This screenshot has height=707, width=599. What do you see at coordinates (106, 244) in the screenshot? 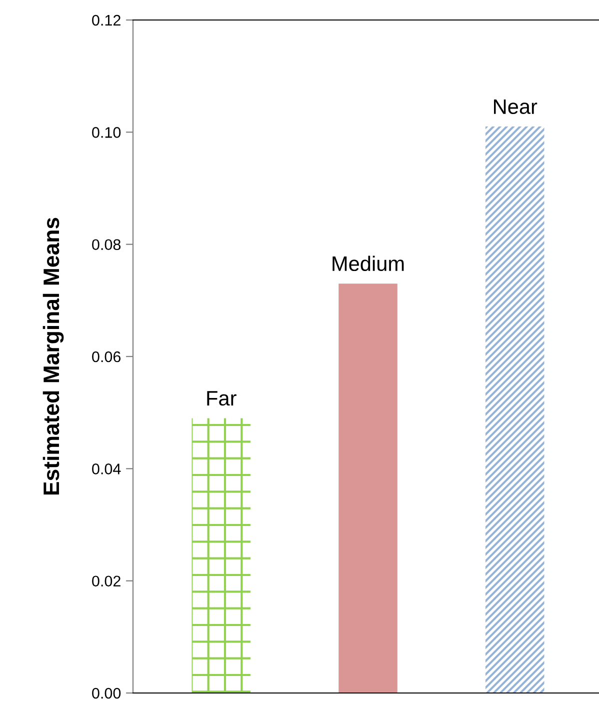
I see `y-tick-label: 0.08` at bounding box center [106, 244].